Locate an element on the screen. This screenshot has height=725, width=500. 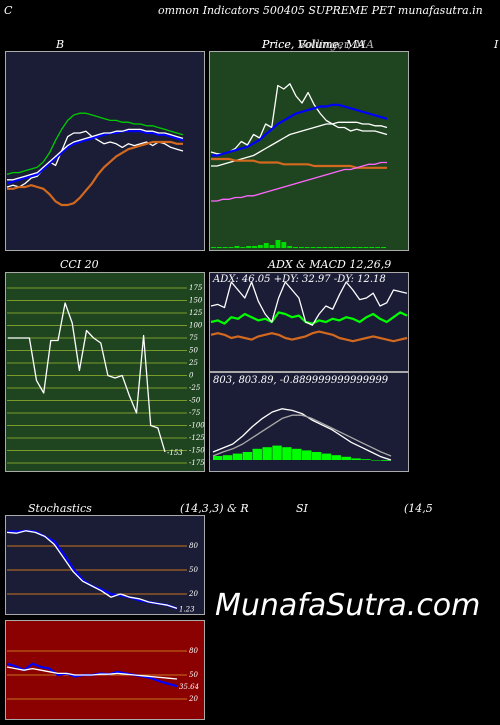
rsi-tick-label: 80 is located at coordinates (193, 651).